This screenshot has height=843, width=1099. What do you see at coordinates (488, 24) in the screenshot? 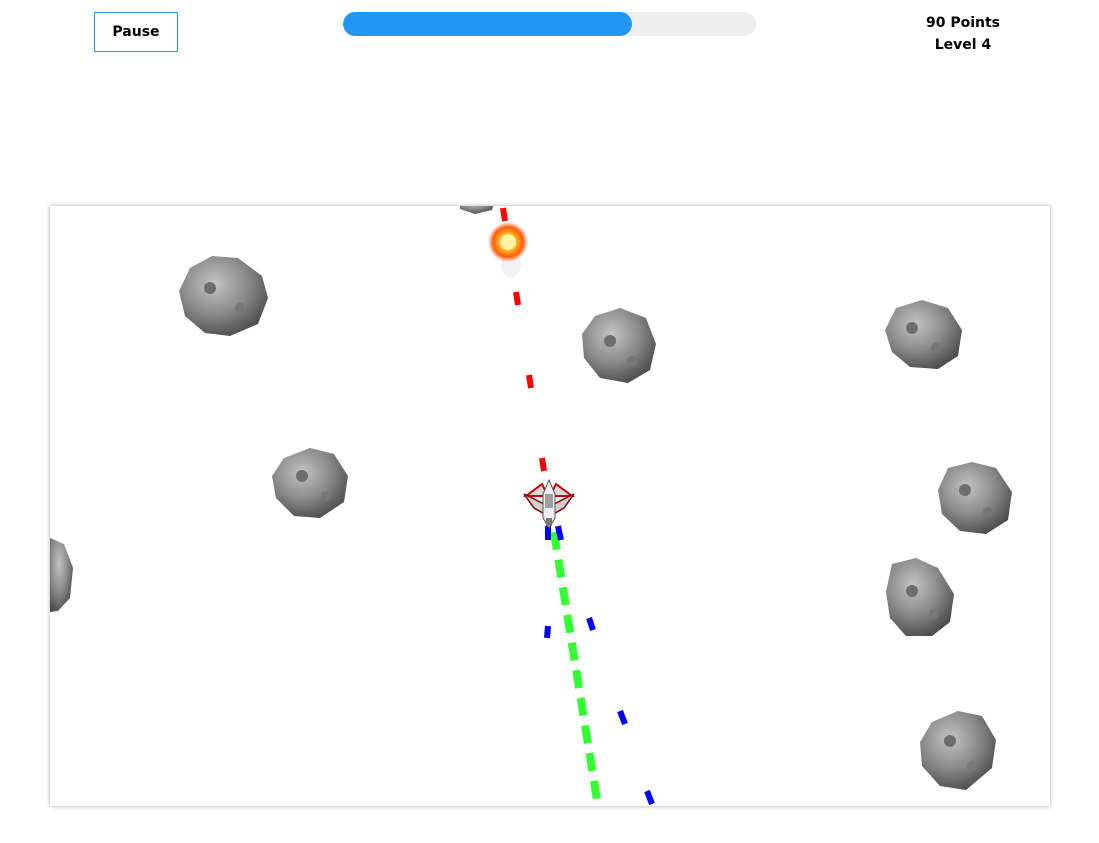
I see `level-progress-fill` at bounding box center [488, 24].